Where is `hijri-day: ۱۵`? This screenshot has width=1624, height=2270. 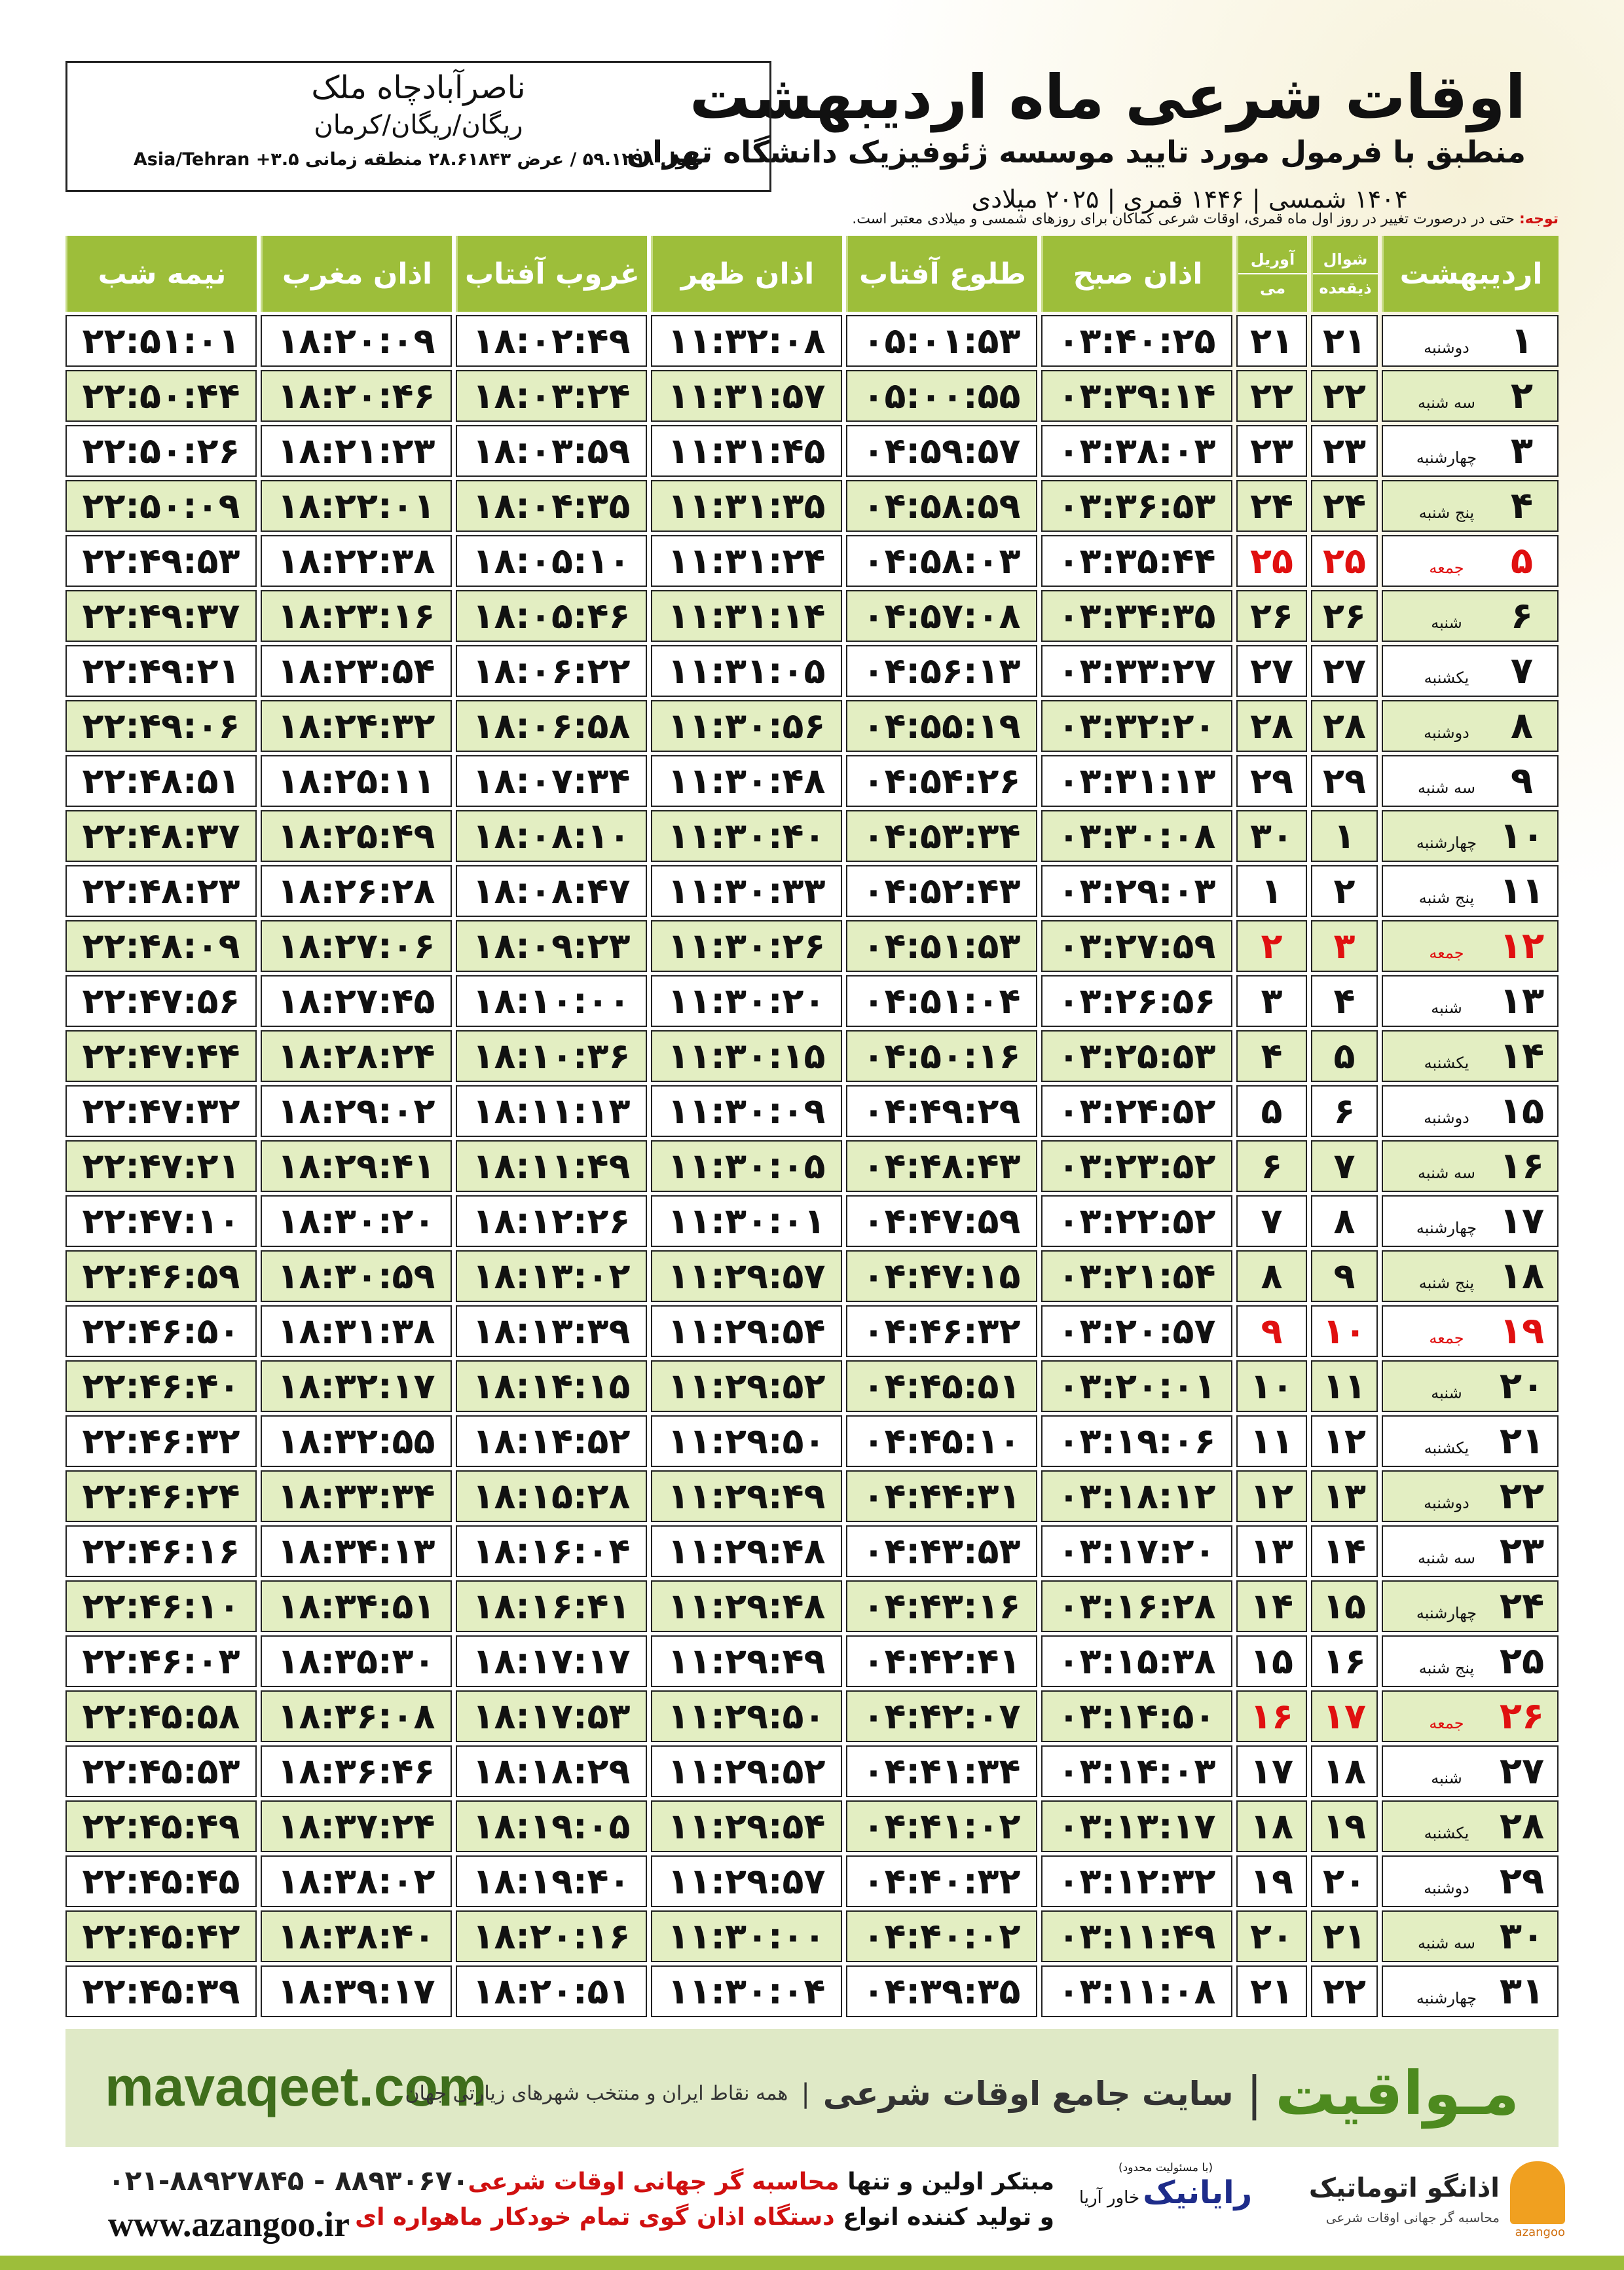 hijri-day: ۱۵ is located at coordinates (1344, 1606).